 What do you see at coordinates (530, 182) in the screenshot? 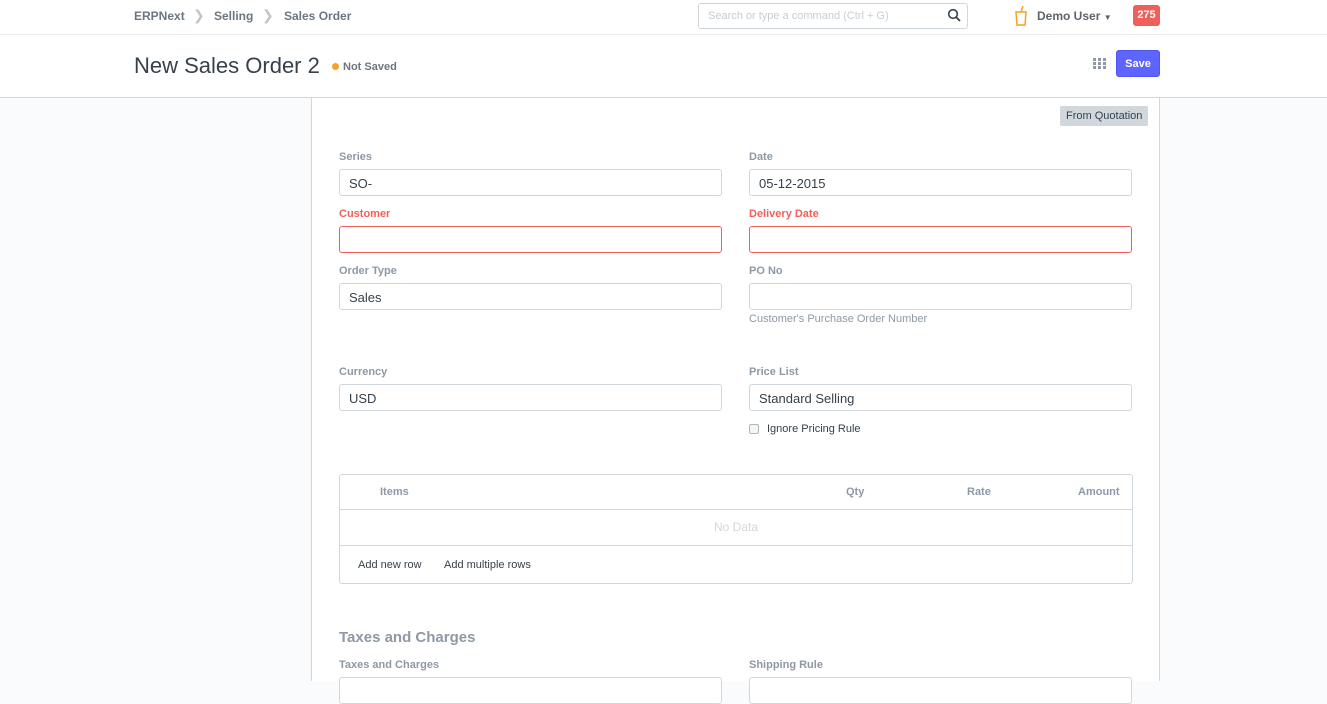
I see `series-field: SO-` at bounding box center [530, 182].